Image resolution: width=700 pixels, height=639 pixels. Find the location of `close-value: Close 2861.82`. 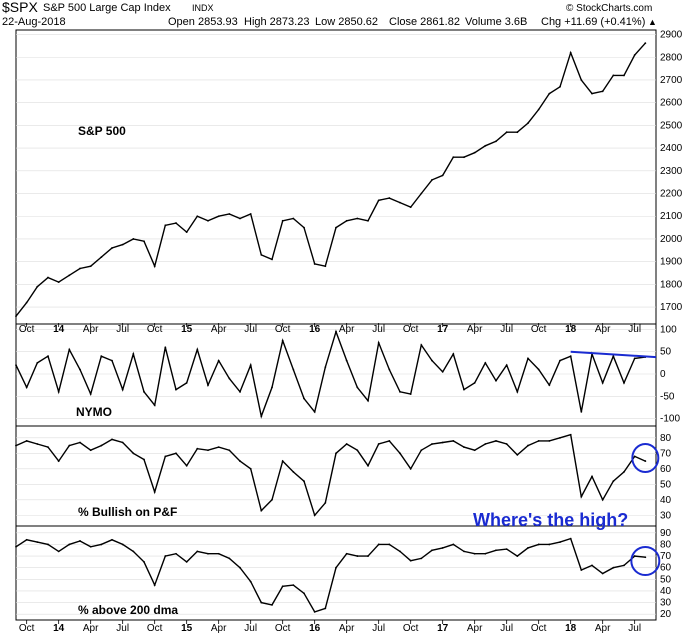

close-value: Close 2861.82 is located at coordinates (424, 22).